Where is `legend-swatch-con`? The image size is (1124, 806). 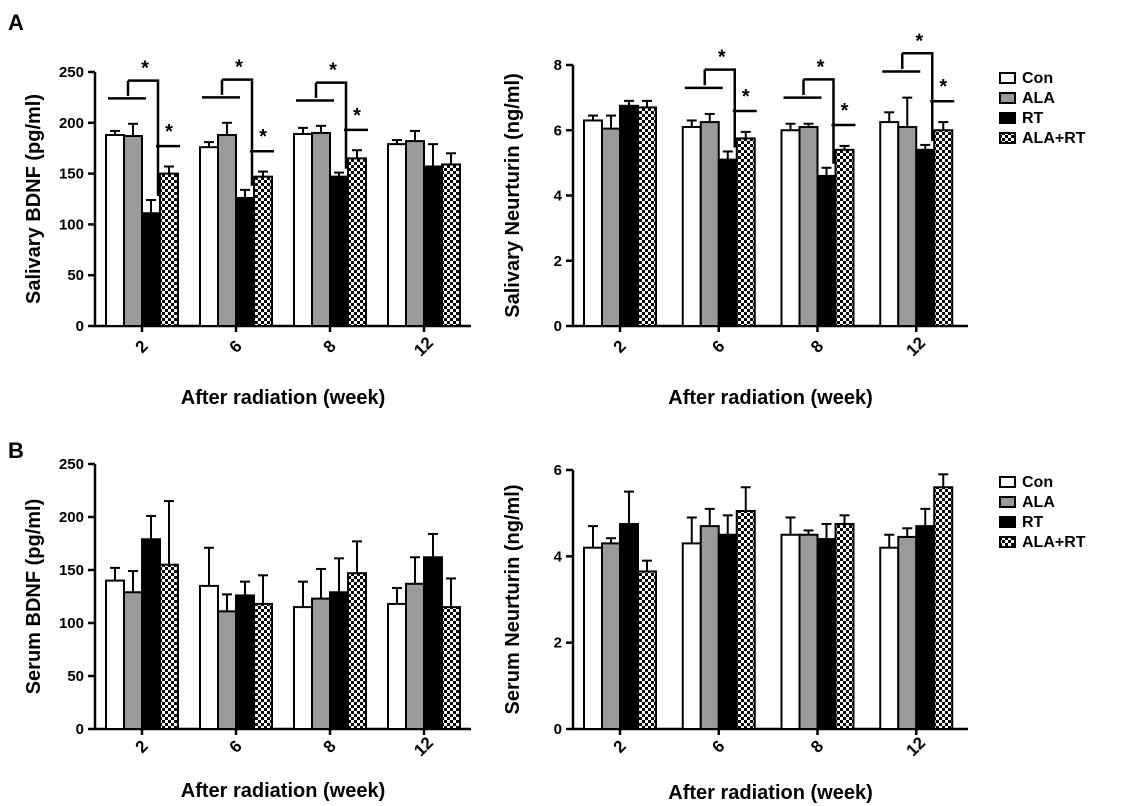 legend-swatch-con is located at coordinates (1007, 482).